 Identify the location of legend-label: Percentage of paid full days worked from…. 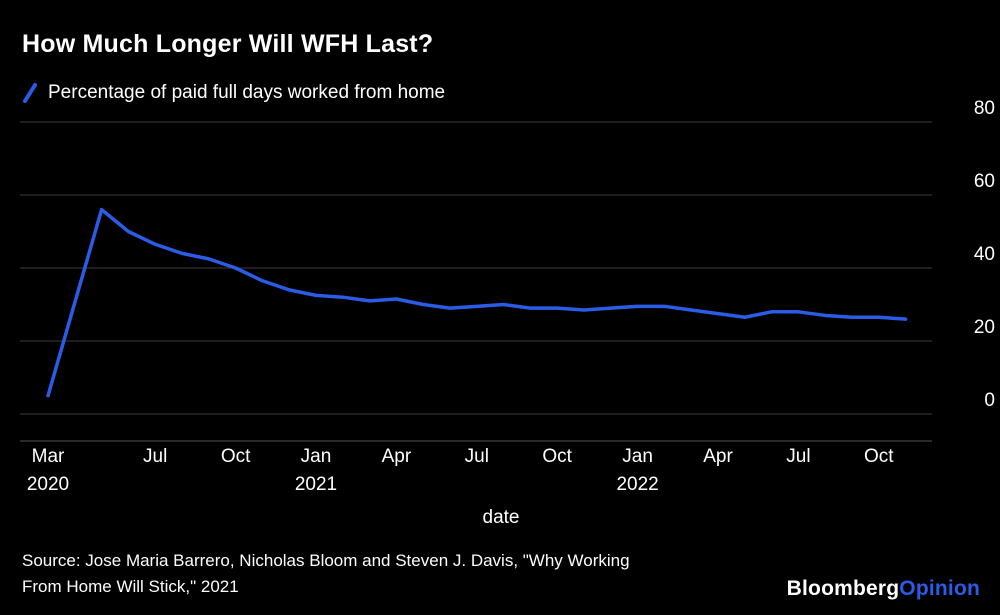
(247, 92).